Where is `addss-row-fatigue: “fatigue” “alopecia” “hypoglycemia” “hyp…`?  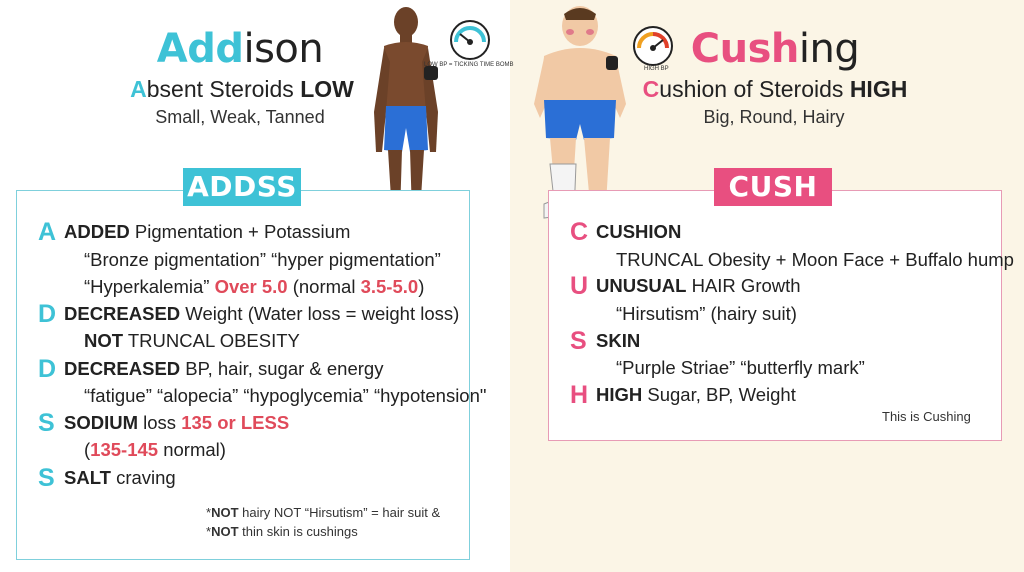
addss-row-fatigue: “fatigue” “alopecia” “hypoglycemia” “hyp… is located at coordinates (285, 395).